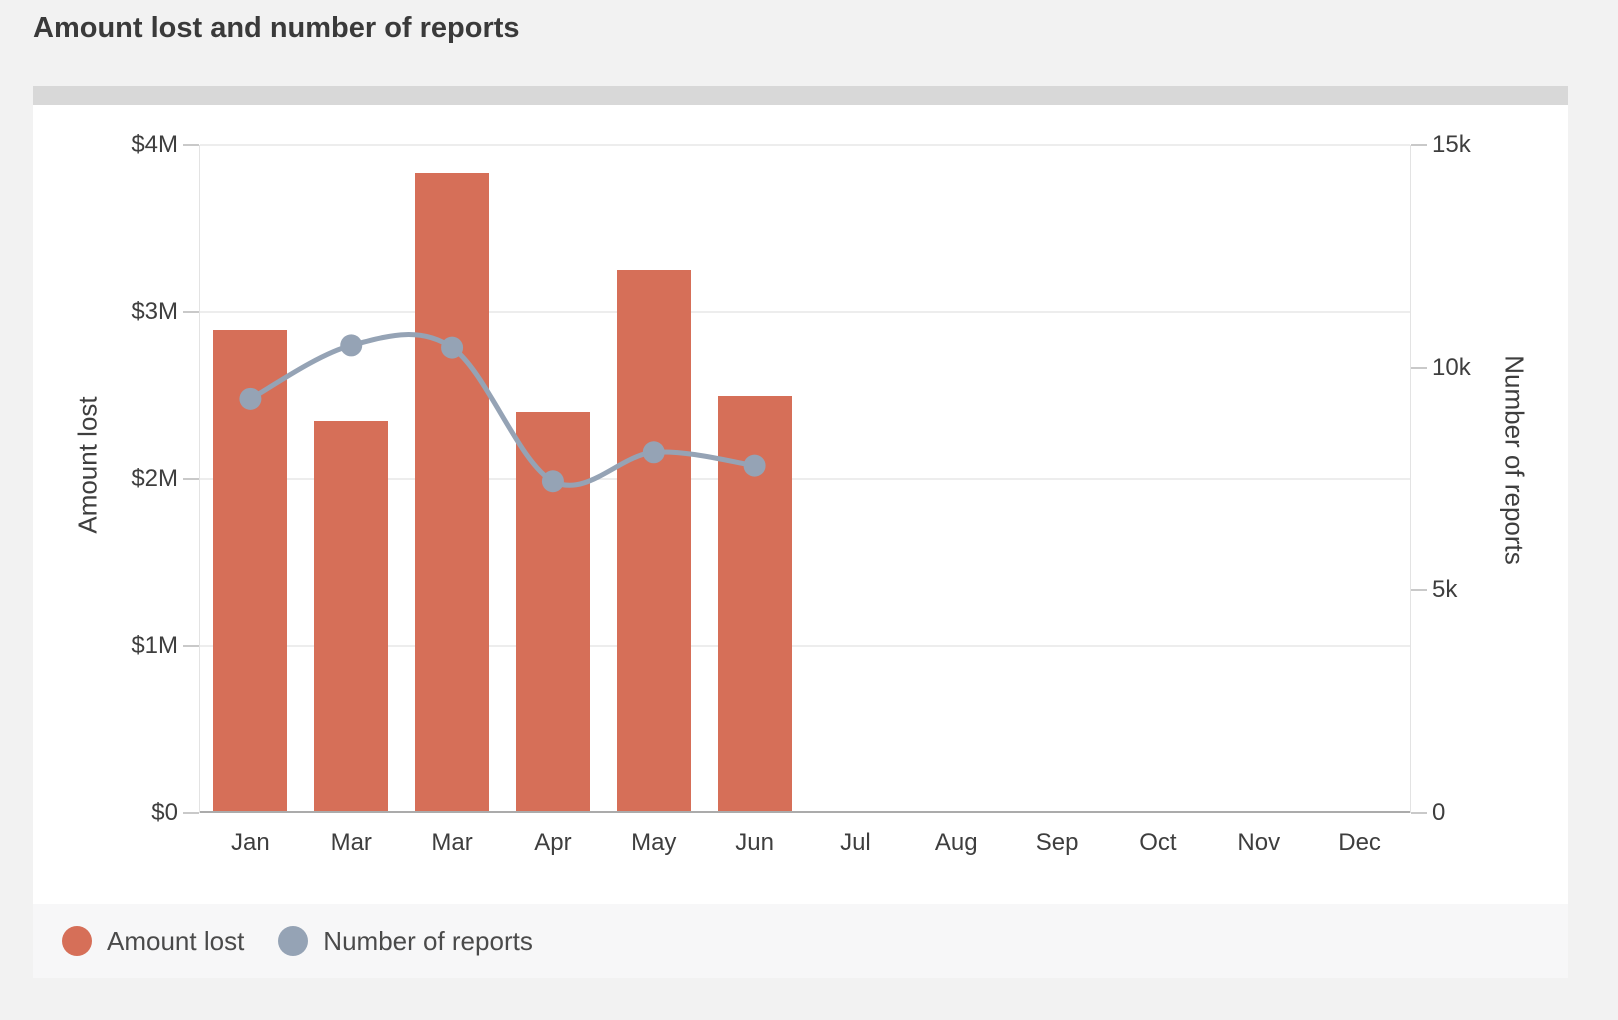 The width and height of the screenshot is (1618, 1020). What do you see at coordinates (1451, 367) in the screenshot?
I see `right-axis-tick-label: 10k` at bounding box center [1451, 367].